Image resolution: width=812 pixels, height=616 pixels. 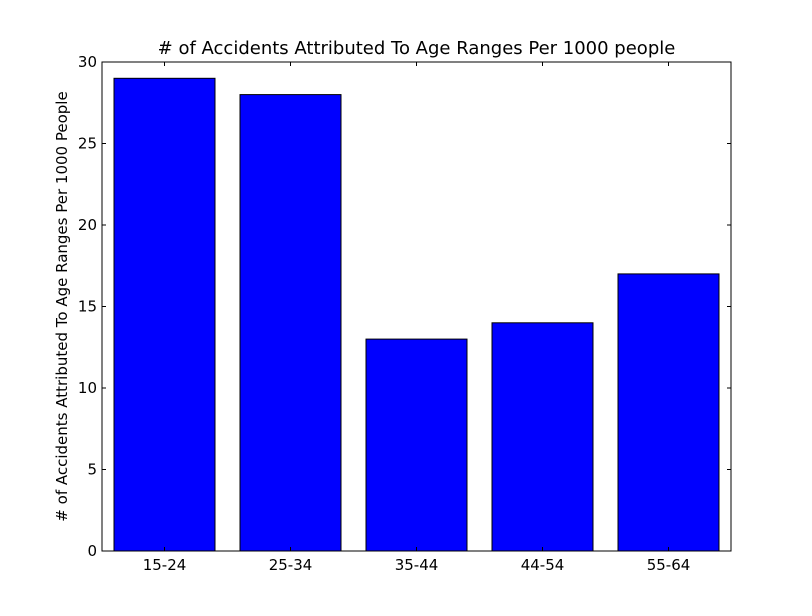 I want to click on x-tick-label-44-54: 44-54, so click(x=543, y=565).